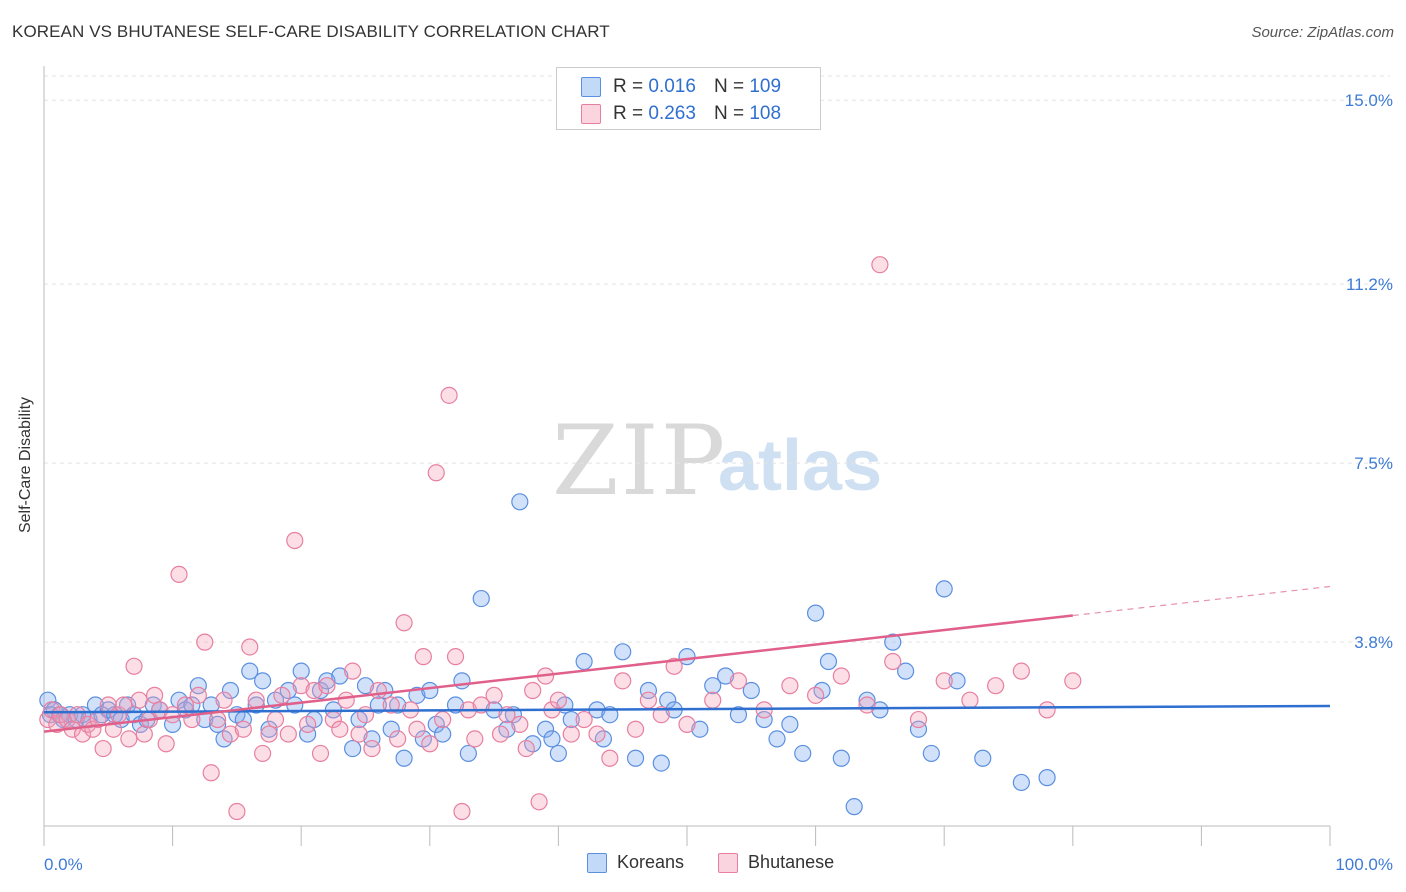 The image size is (1406, 892). I want to click on legend-n-value: 109, so click(765, 86).